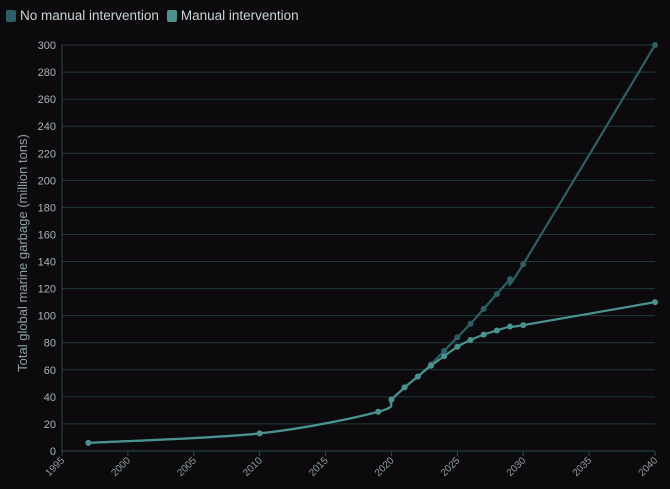 Image resolution: width=670 pixels, height=489 pixels. Describe the element at coordinates (47, 181) in the screenshot. I see `y-tick-label: 200` at that location.